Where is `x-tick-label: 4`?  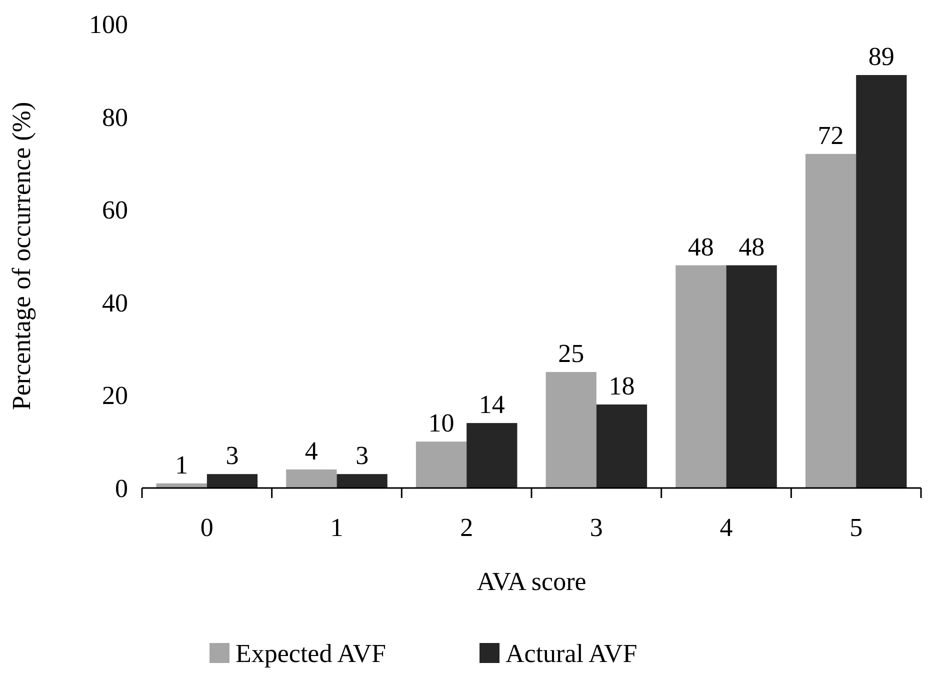 x-tick-label: 4 is located at coordinates (726, 527).